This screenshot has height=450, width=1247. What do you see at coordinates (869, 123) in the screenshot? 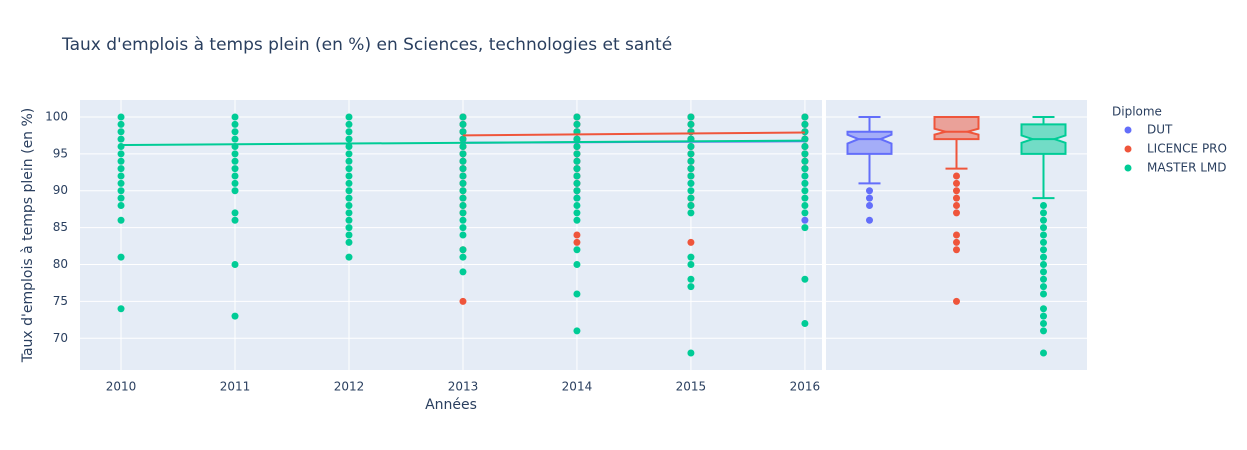
I see `upper-whisker` at bounding box center [869, 123].